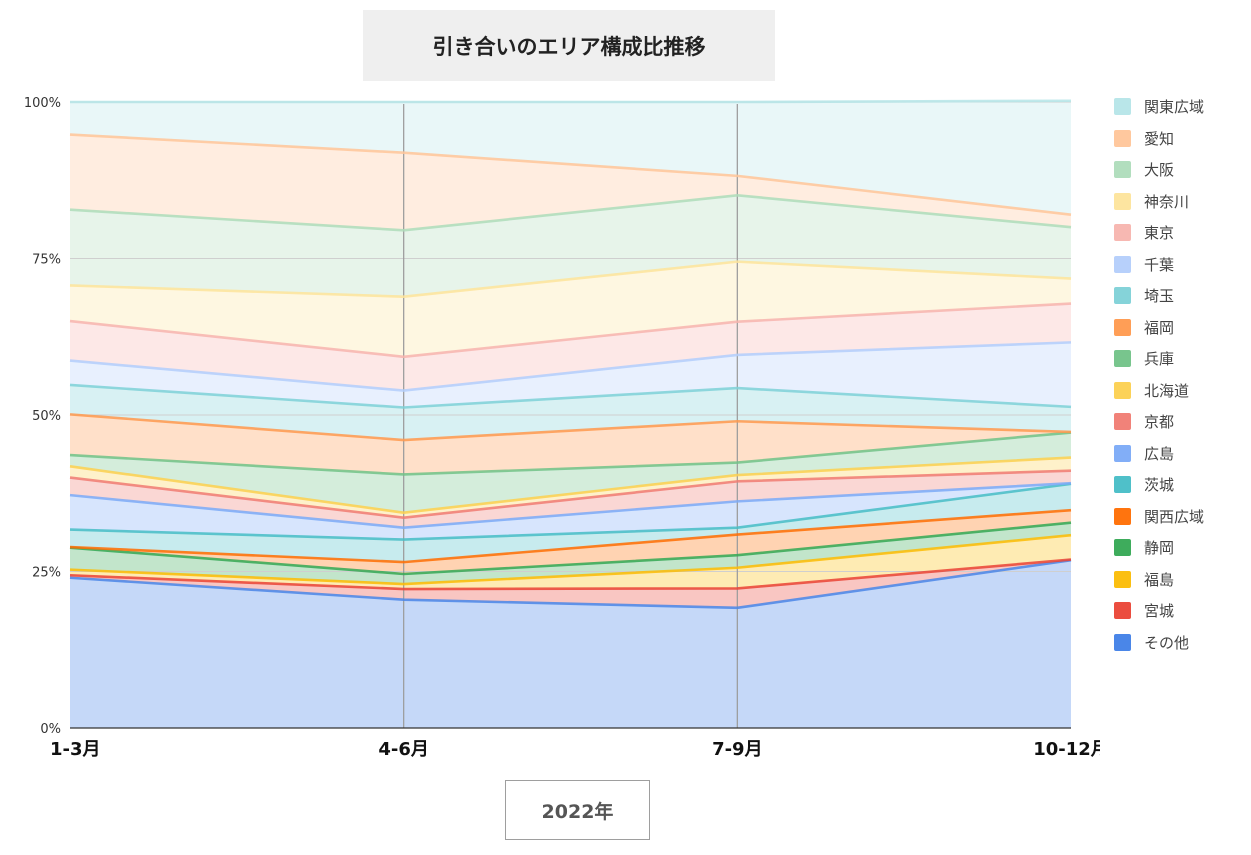  What do you see at coordinates (570, 396) in the screenshot?
I see `series-line-埼玉` at bounding box center [570, 396].